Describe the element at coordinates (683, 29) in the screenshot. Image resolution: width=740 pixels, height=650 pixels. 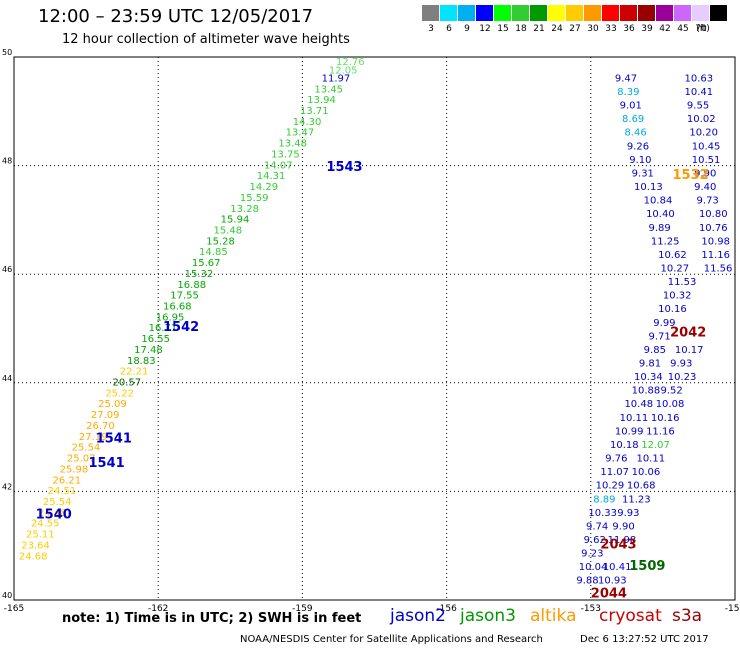
I see `scale-label: 45` at that location.